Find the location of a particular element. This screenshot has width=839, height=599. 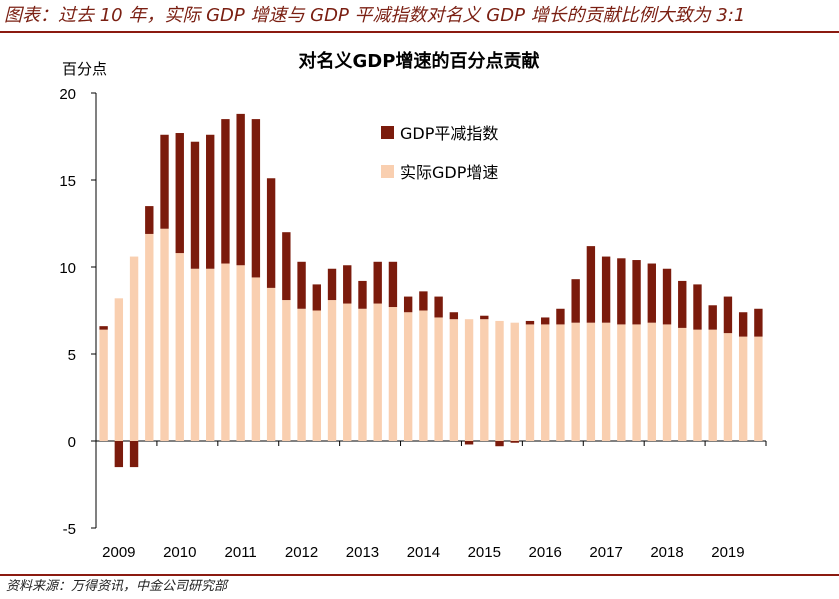

x-tick-label: 2013 is located at coordinates (362, 552).